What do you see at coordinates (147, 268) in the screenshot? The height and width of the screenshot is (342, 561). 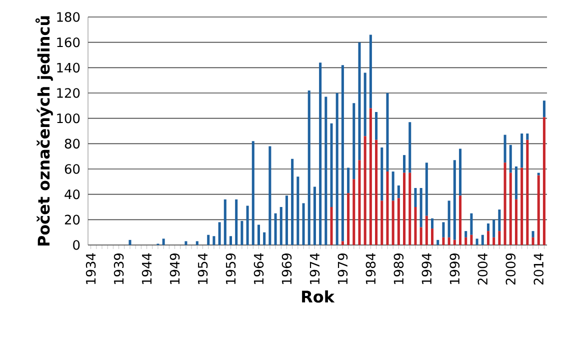 I see `x-tick-label: 1944` at bounding box center [147, 268].